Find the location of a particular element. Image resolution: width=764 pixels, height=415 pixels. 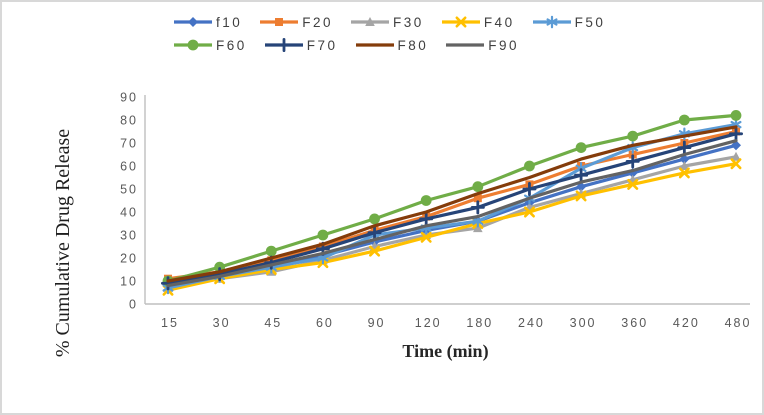

x-tick-label: 15 is located at coordinates (170, 323).